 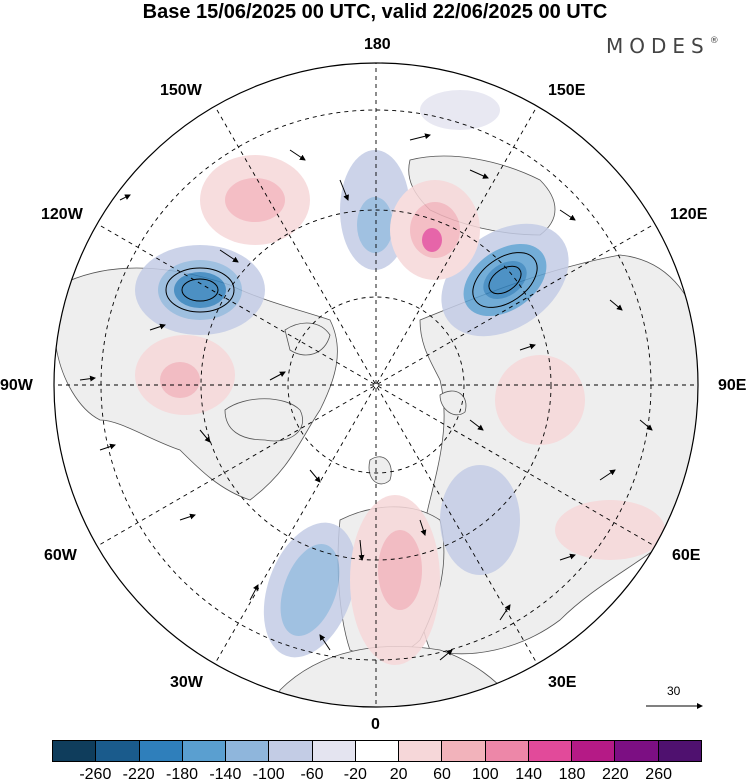 I want to click on lon-label-90w: 90W, so click(x=16, y=385).